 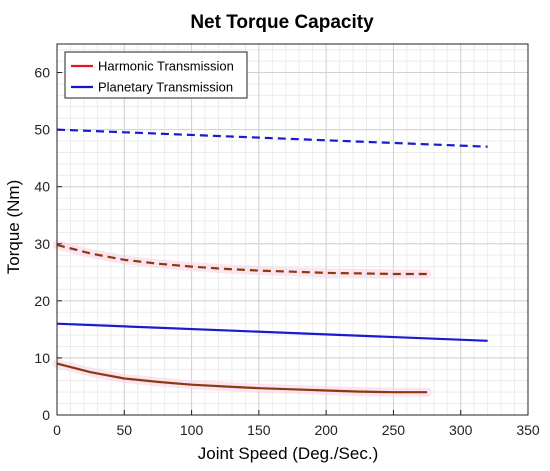 What do you see at coordinates (124, 430) in the screenshot?
I see `x-tick-label: 50` at bounding box center [124, 430].